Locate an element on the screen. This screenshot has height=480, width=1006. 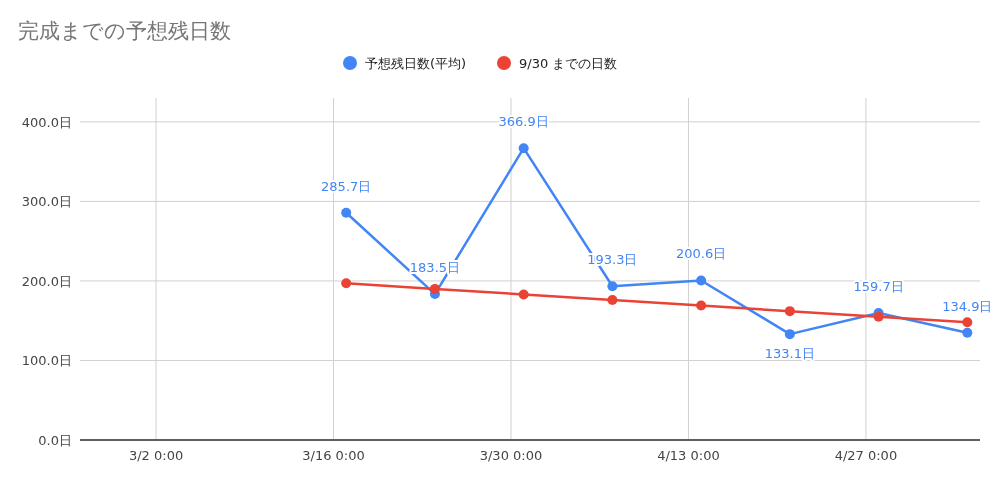
legend-label: 予想残日数(平均) is located at coordinates (416, 63).